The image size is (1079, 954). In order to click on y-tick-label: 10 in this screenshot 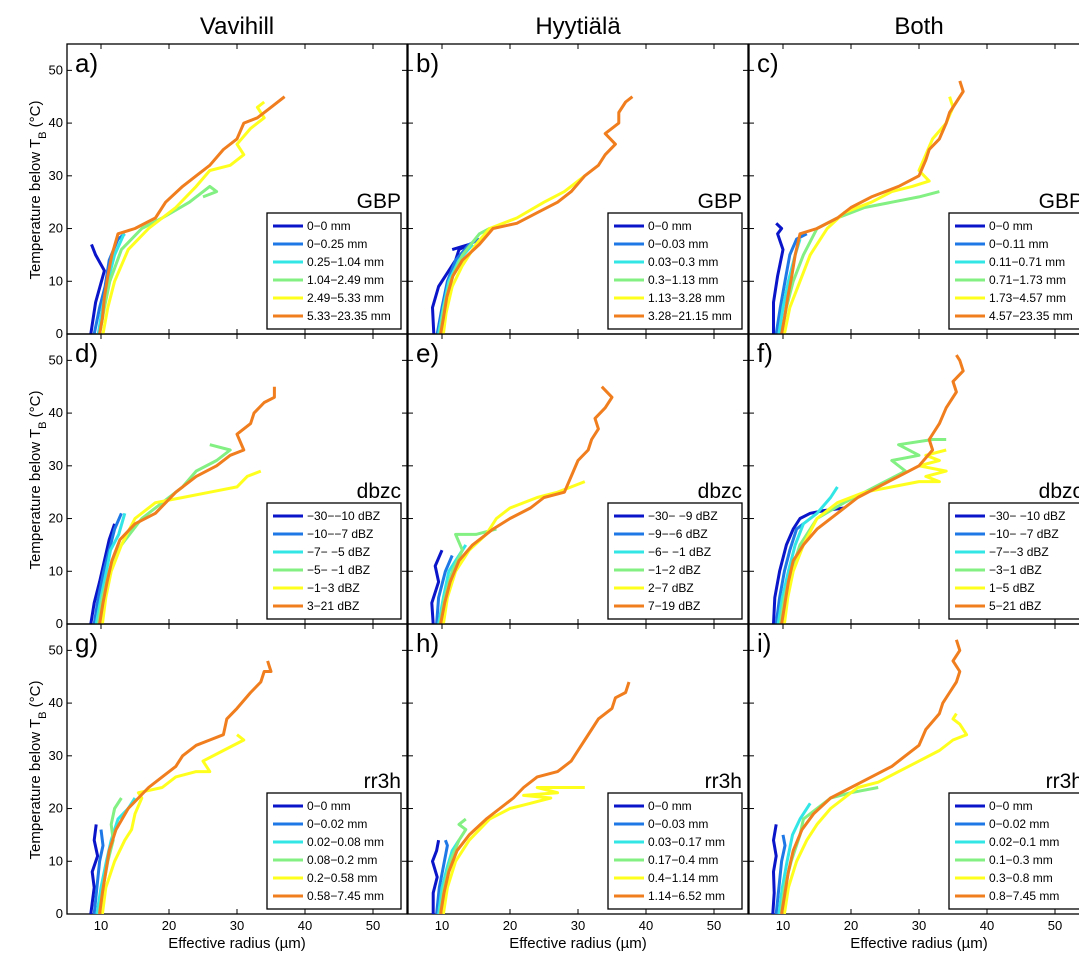, I will do `click(56, 860)`.